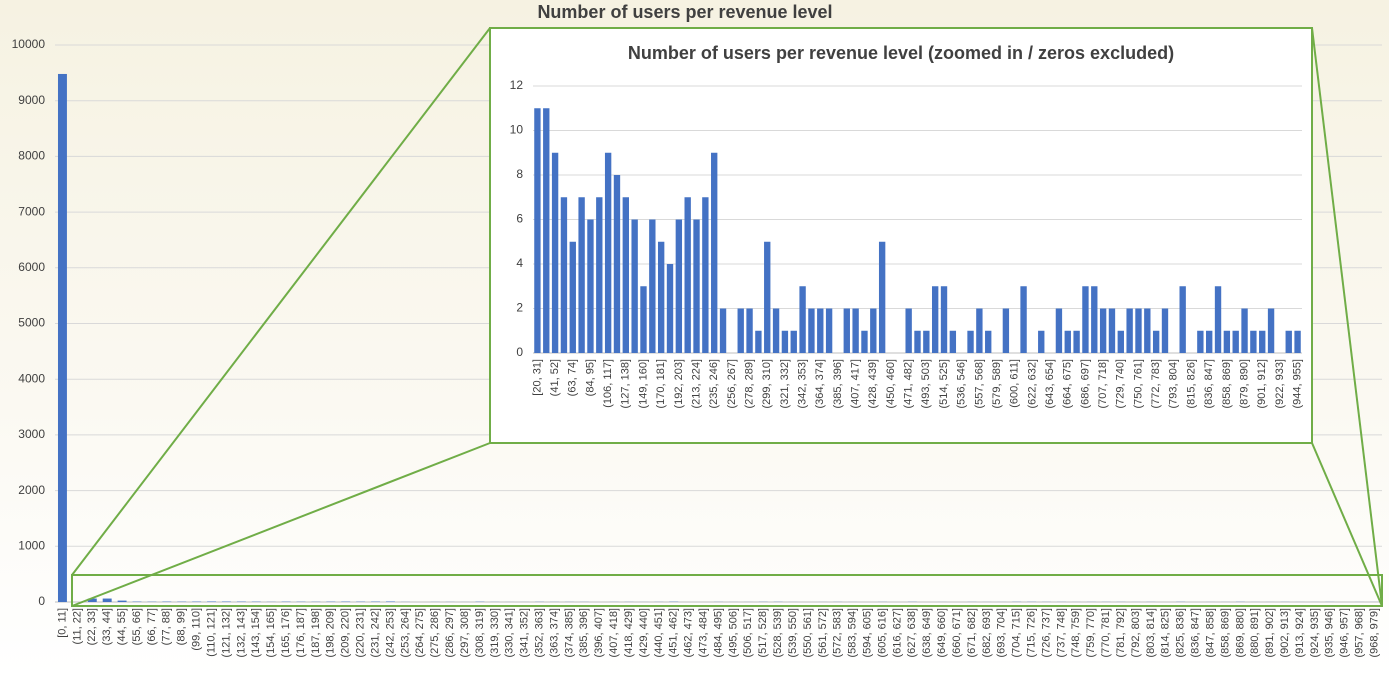  I want to click on x-tick-label: (815, 826], so click(1191, 384).